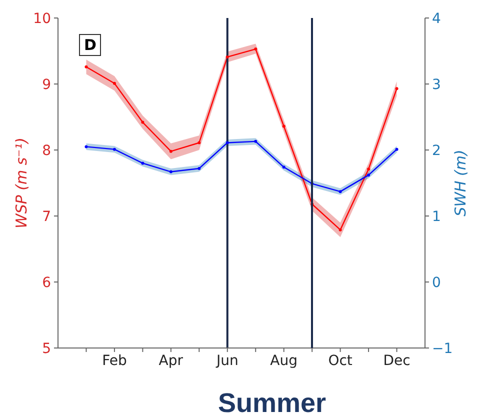  What do you see at coordinates (42, 18) in the screenshot?
I see `y-tick-label: 10` at bounding box center [42, 18].